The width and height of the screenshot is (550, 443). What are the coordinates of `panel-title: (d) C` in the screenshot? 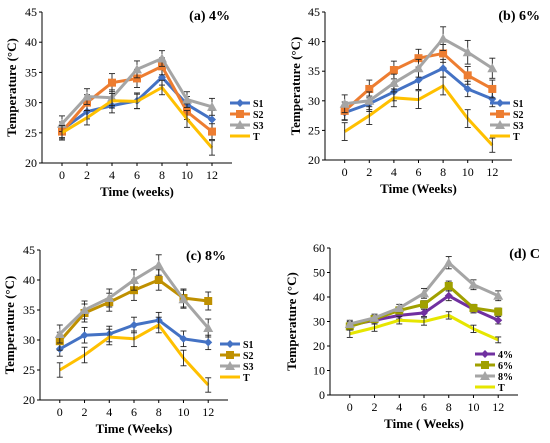 It's located at (524, 254).